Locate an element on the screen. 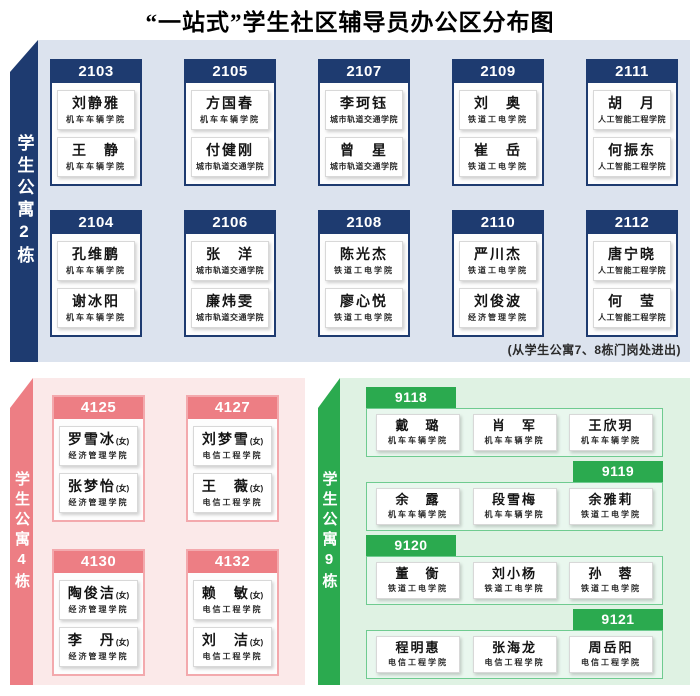 The height and width of the screenshot is (696, 700). staff-card: 孙 蓉铁道工电学院 is located at coordinates (611, 580).